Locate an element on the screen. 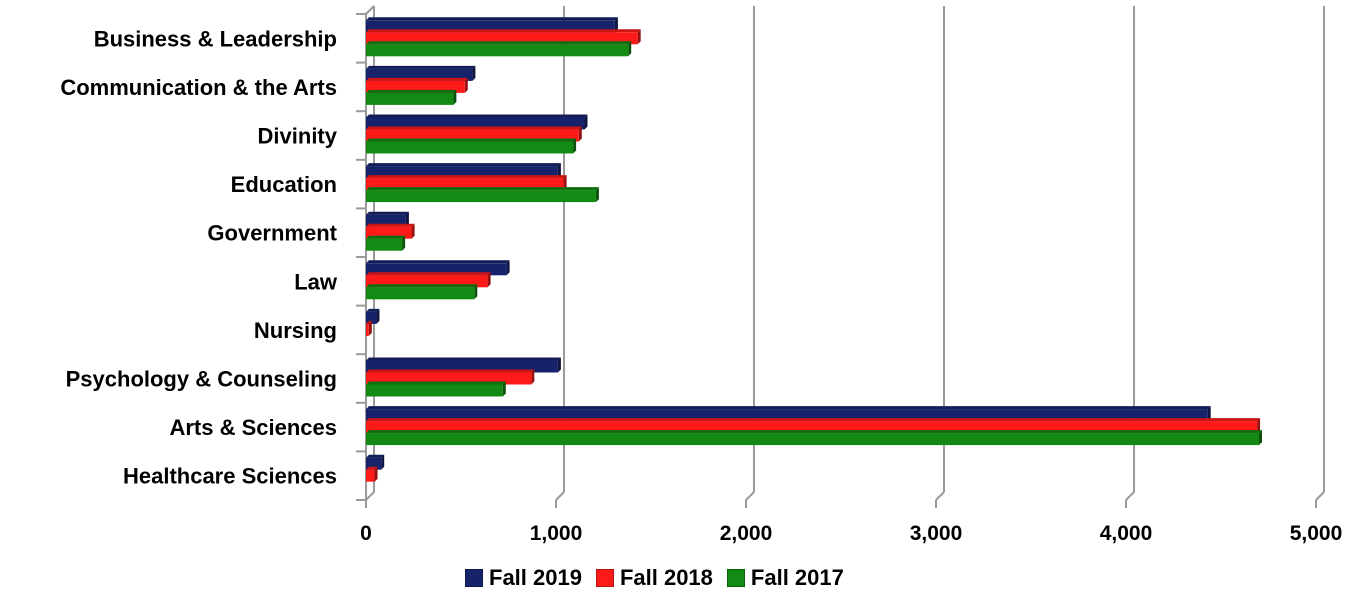 Image resolution: width=1345 pixels, height=593 pixels. category-label: Psychology & Counseling is located at coordinates (201, 379).